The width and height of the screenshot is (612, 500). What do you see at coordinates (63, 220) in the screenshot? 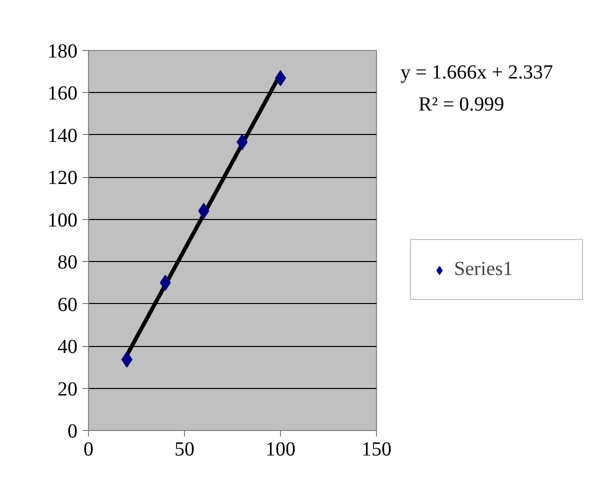
I see `y-tick-label: 100` at bounding box center [63, 220].